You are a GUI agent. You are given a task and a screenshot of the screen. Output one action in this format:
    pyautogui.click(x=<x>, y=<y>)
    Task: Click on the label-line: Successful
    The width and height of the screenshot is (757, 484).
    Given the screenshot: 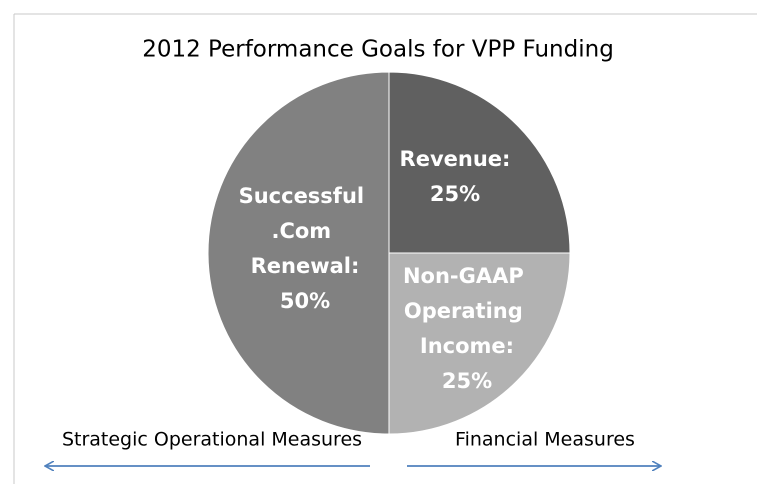 What is the action you would take?
    pyautogui.click(x=305, y=196)
    